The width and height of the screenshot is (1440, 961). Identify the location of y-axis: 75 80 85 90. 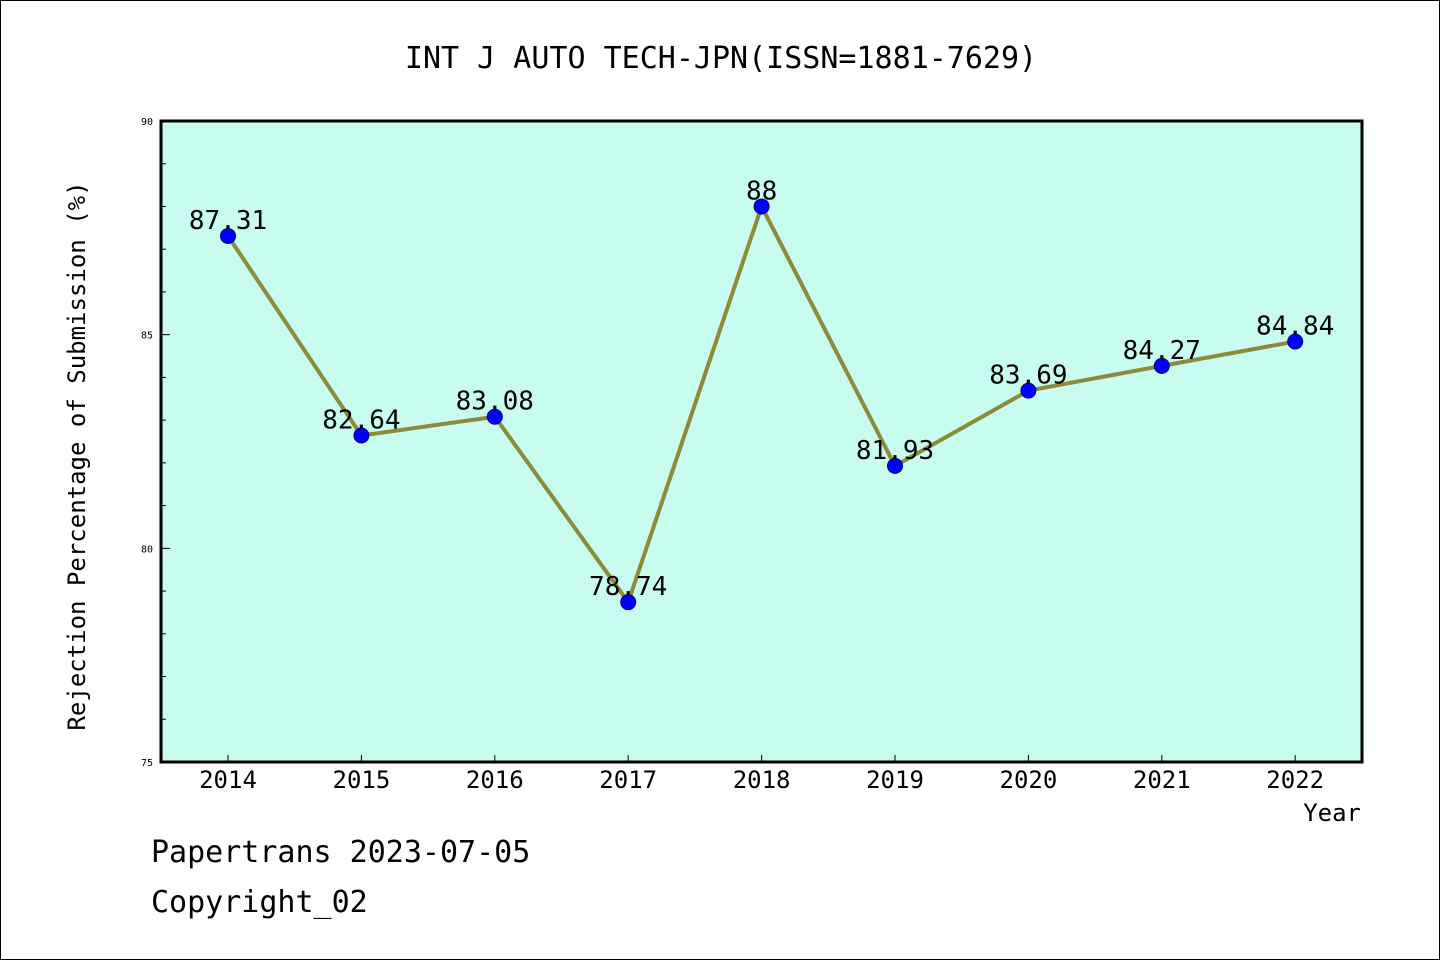
(155, 443).